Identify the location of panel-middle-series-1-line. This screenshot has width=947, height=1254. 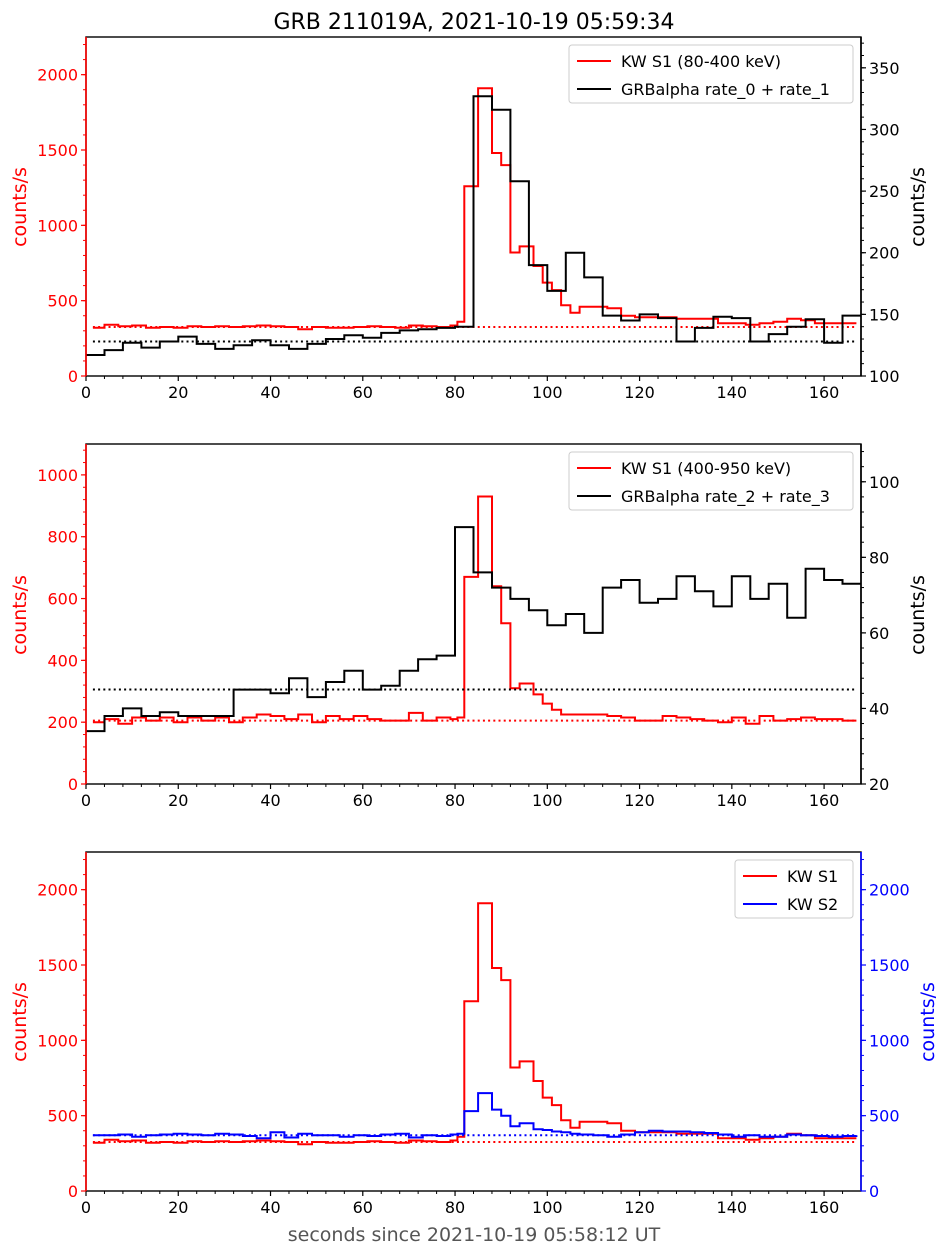
(473, 629).